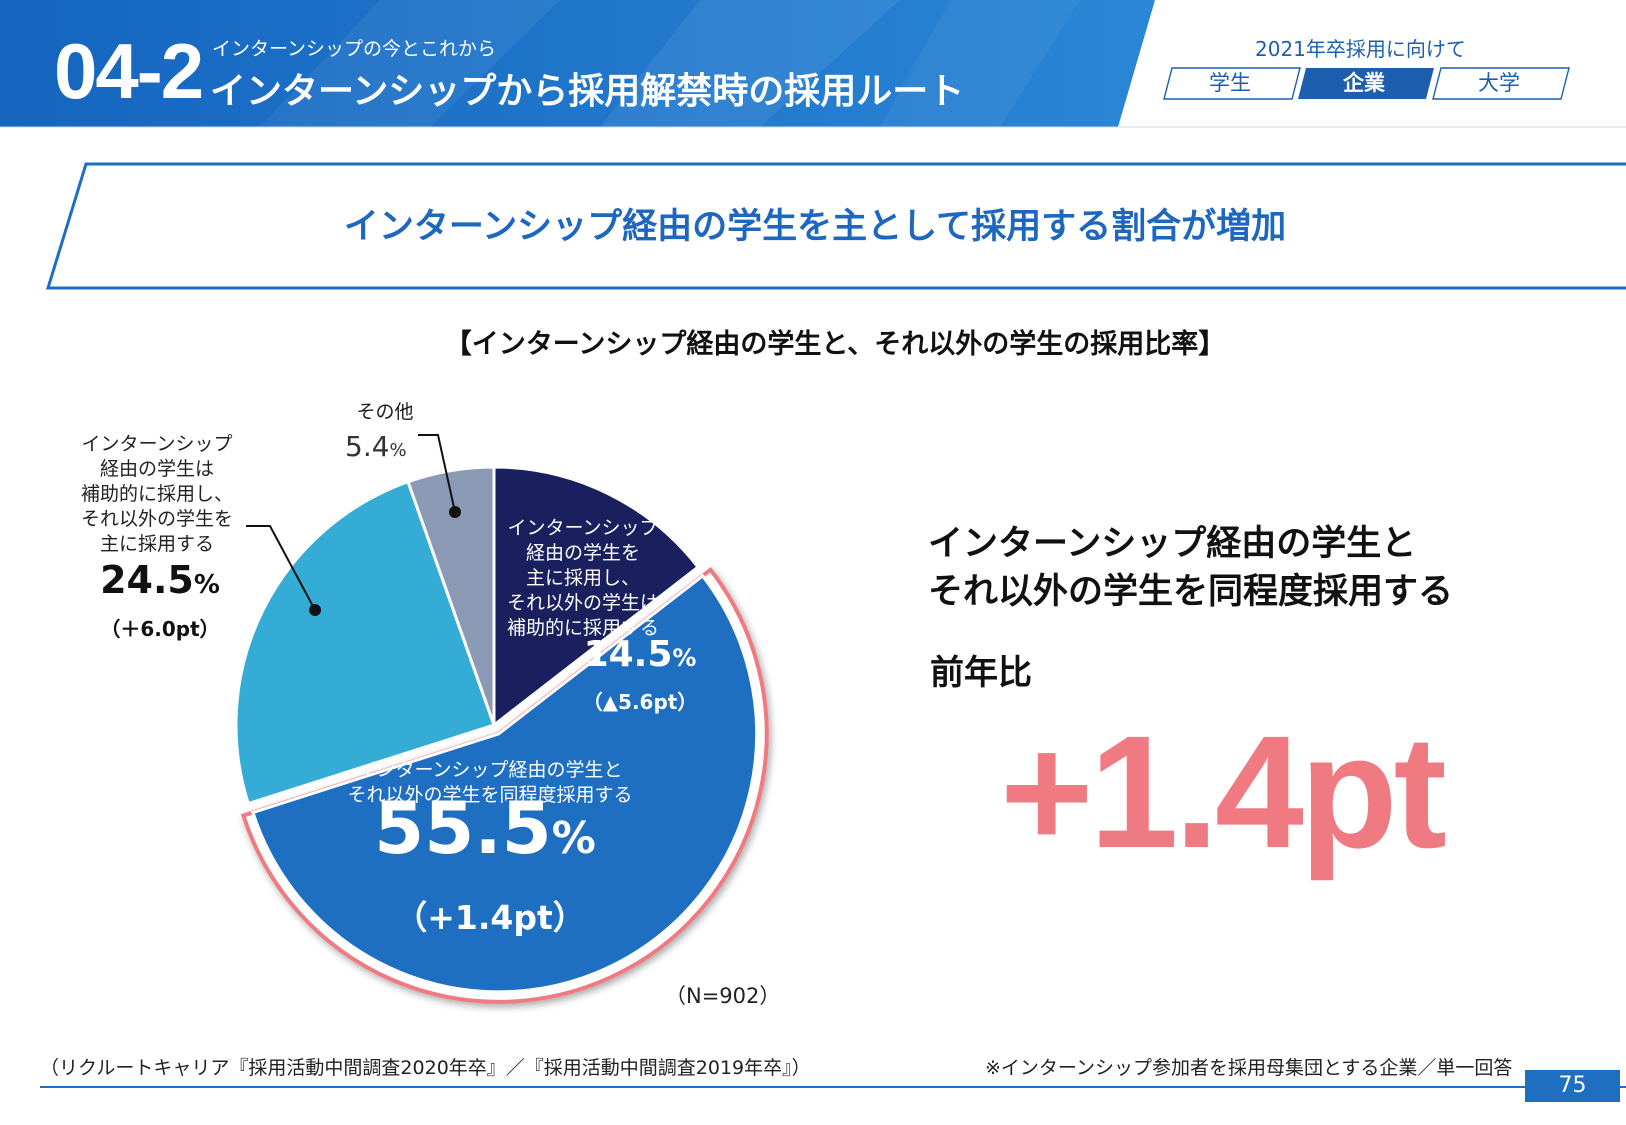 The height and width of the screenshot is (1125, 1626). I want to click on label-main-text: インターンシップ 経由の学生を 主に採用し、 それ以外の学生は 補助的に採用する, so click(582, 578).